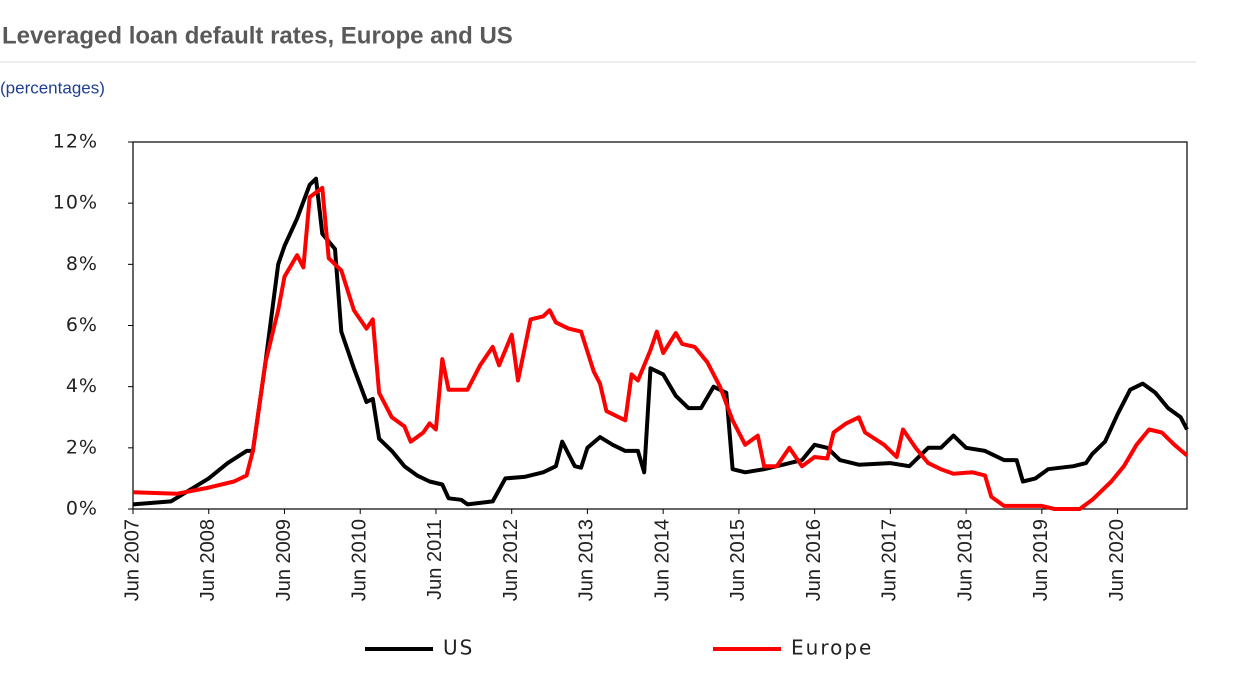  I want to click on x-tick-label: Jun 2016, so click(814, 560).